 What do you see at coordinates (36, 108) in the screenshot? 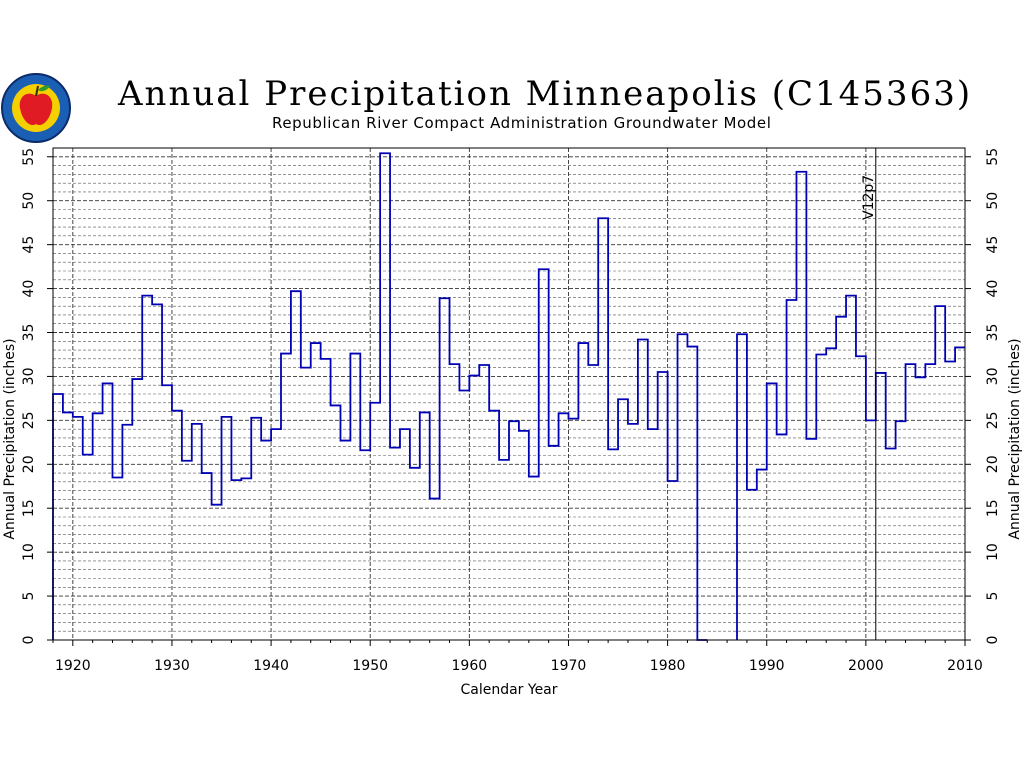
I see `logo-icon` at bounding box center [36, 108].